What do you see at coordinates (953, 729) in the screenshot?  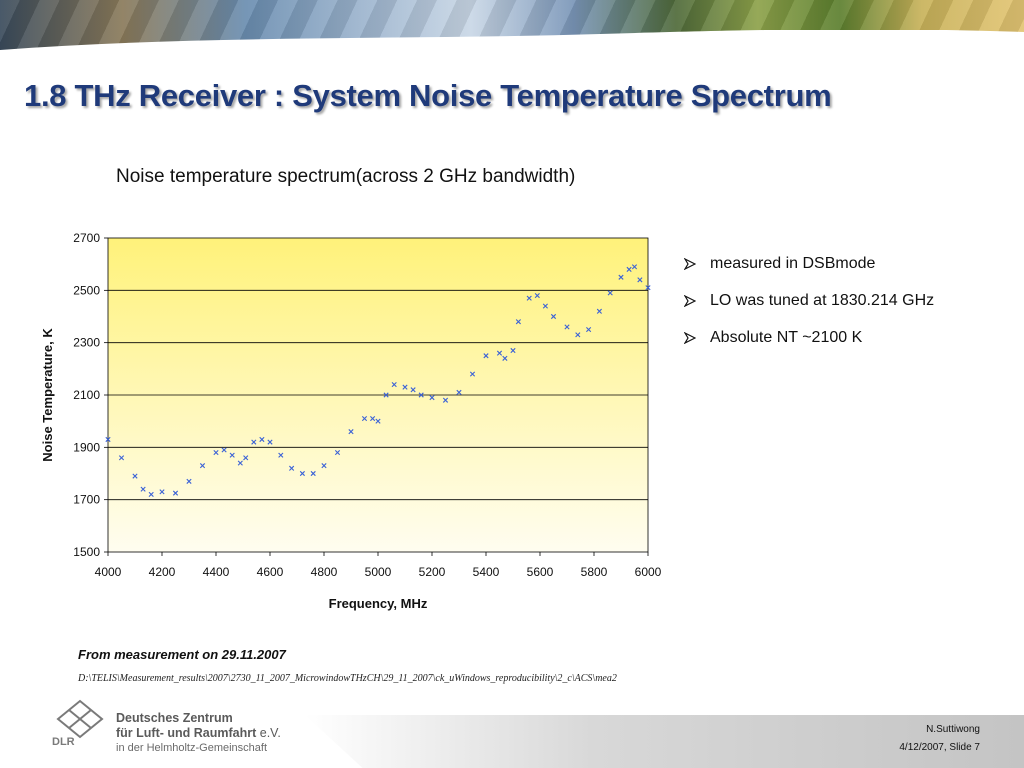 I see `author-name: N.Suttiwong` at bounding box center [953, 729].